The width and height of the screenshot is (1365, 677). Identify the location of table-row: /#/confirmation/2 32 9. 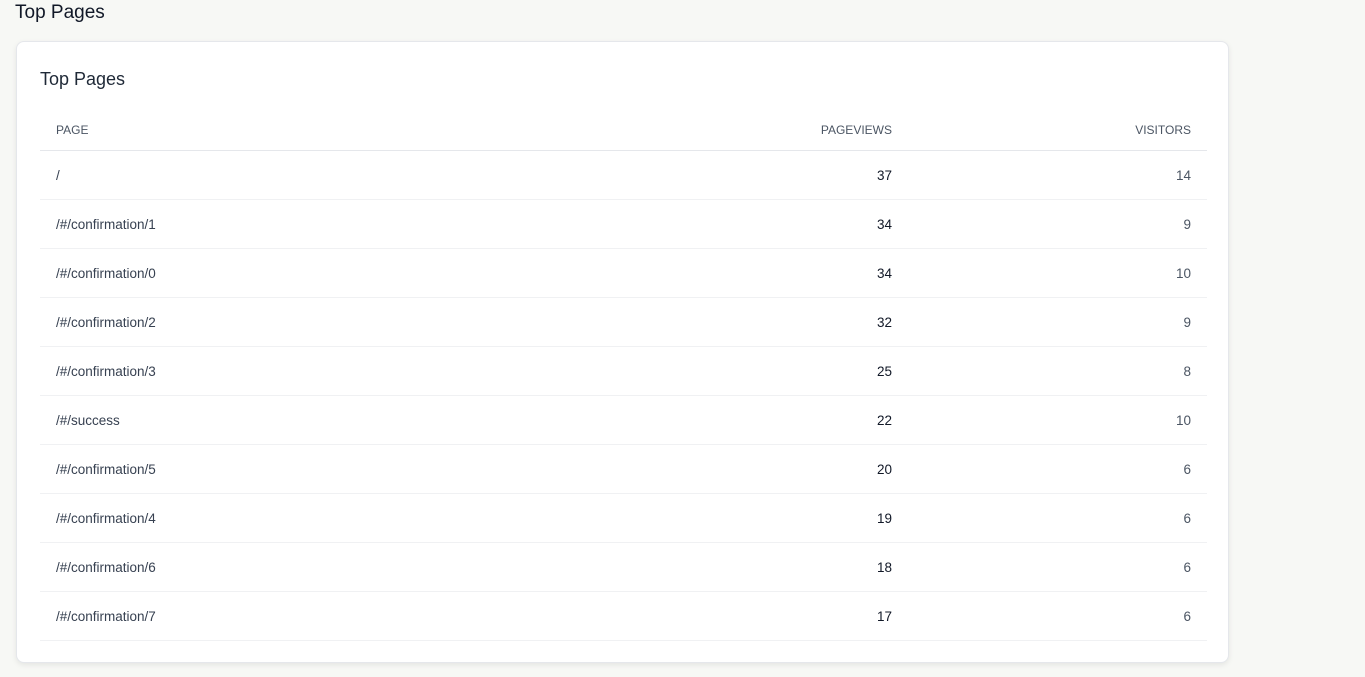
(623, 322).